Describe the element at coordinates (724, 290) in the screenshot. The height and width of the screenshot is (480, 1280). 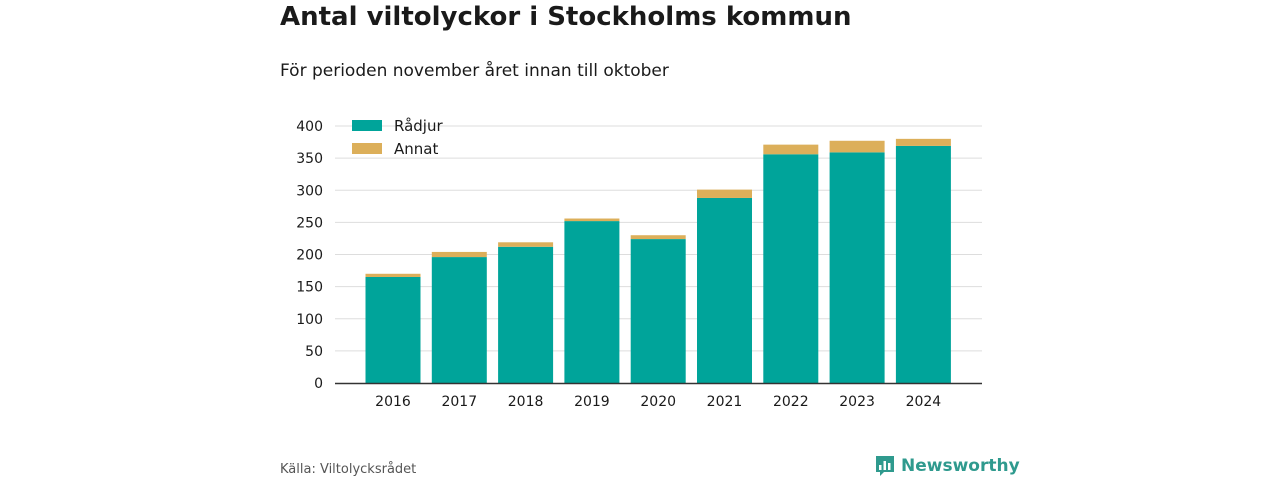
I see `bar-radjur-2021` at that location.